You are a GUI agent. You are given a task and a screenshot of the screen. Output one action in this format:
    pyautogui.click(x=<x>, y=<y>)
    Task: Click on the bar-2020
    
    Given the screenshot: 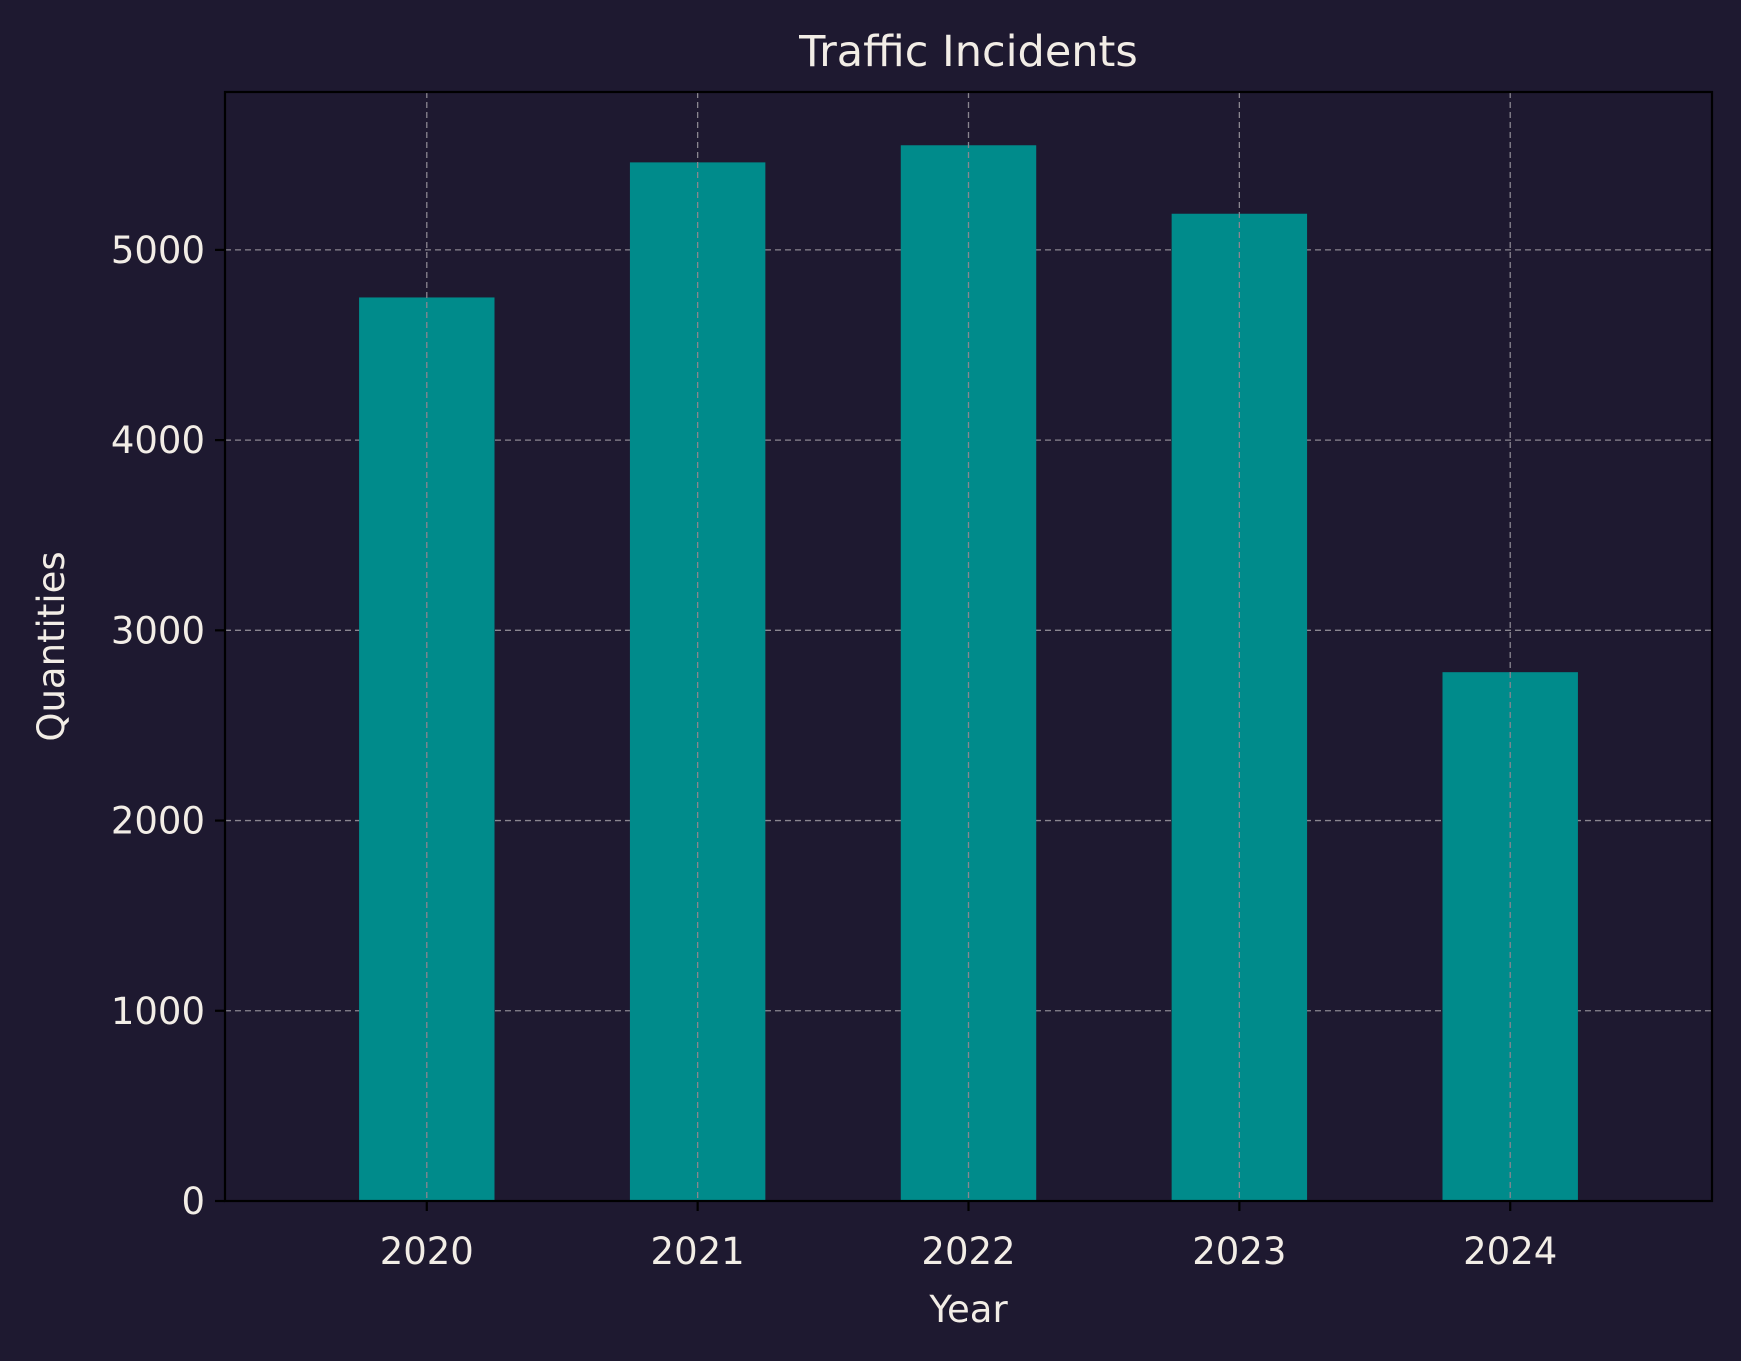 What is the action you would take?
    pyautogui.click(x=427, y=749)
    